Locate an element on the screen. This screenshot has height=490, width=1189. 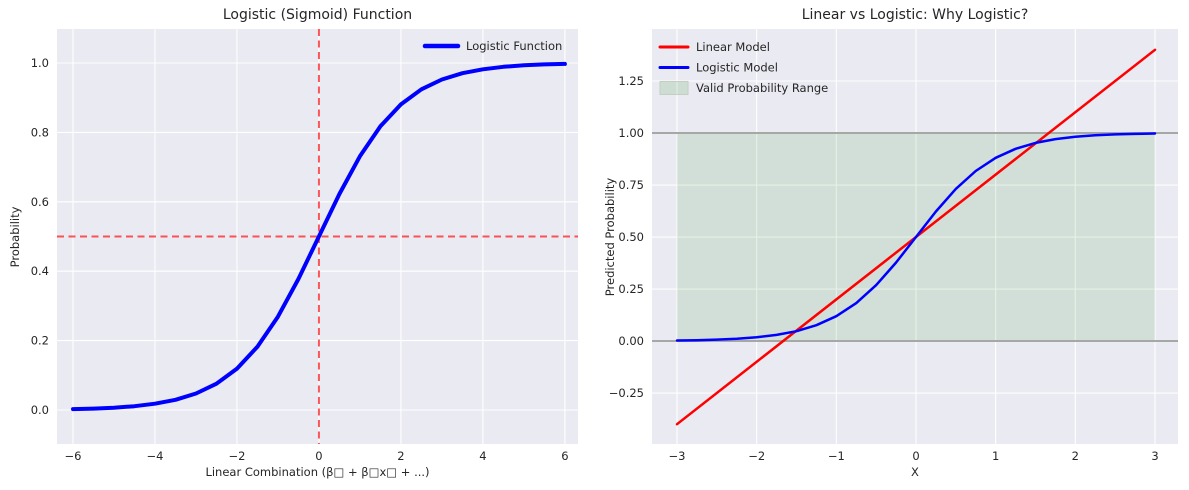
y-tick-label: 0.75 is located at coordinates (631, 185).